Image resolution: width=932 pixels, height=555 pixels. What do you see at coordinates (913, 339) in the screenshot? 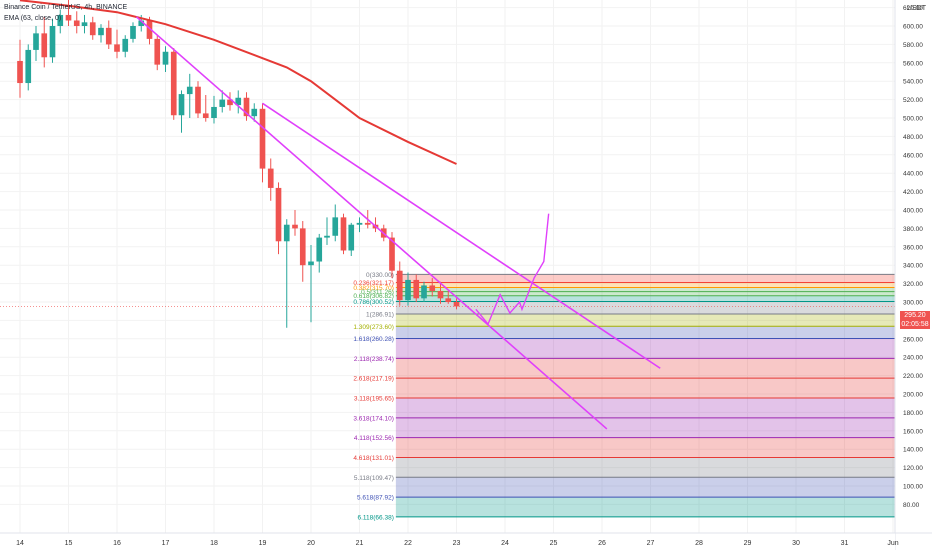
I see `y-tick-label: 260.00` at bounding box center [913, 339].